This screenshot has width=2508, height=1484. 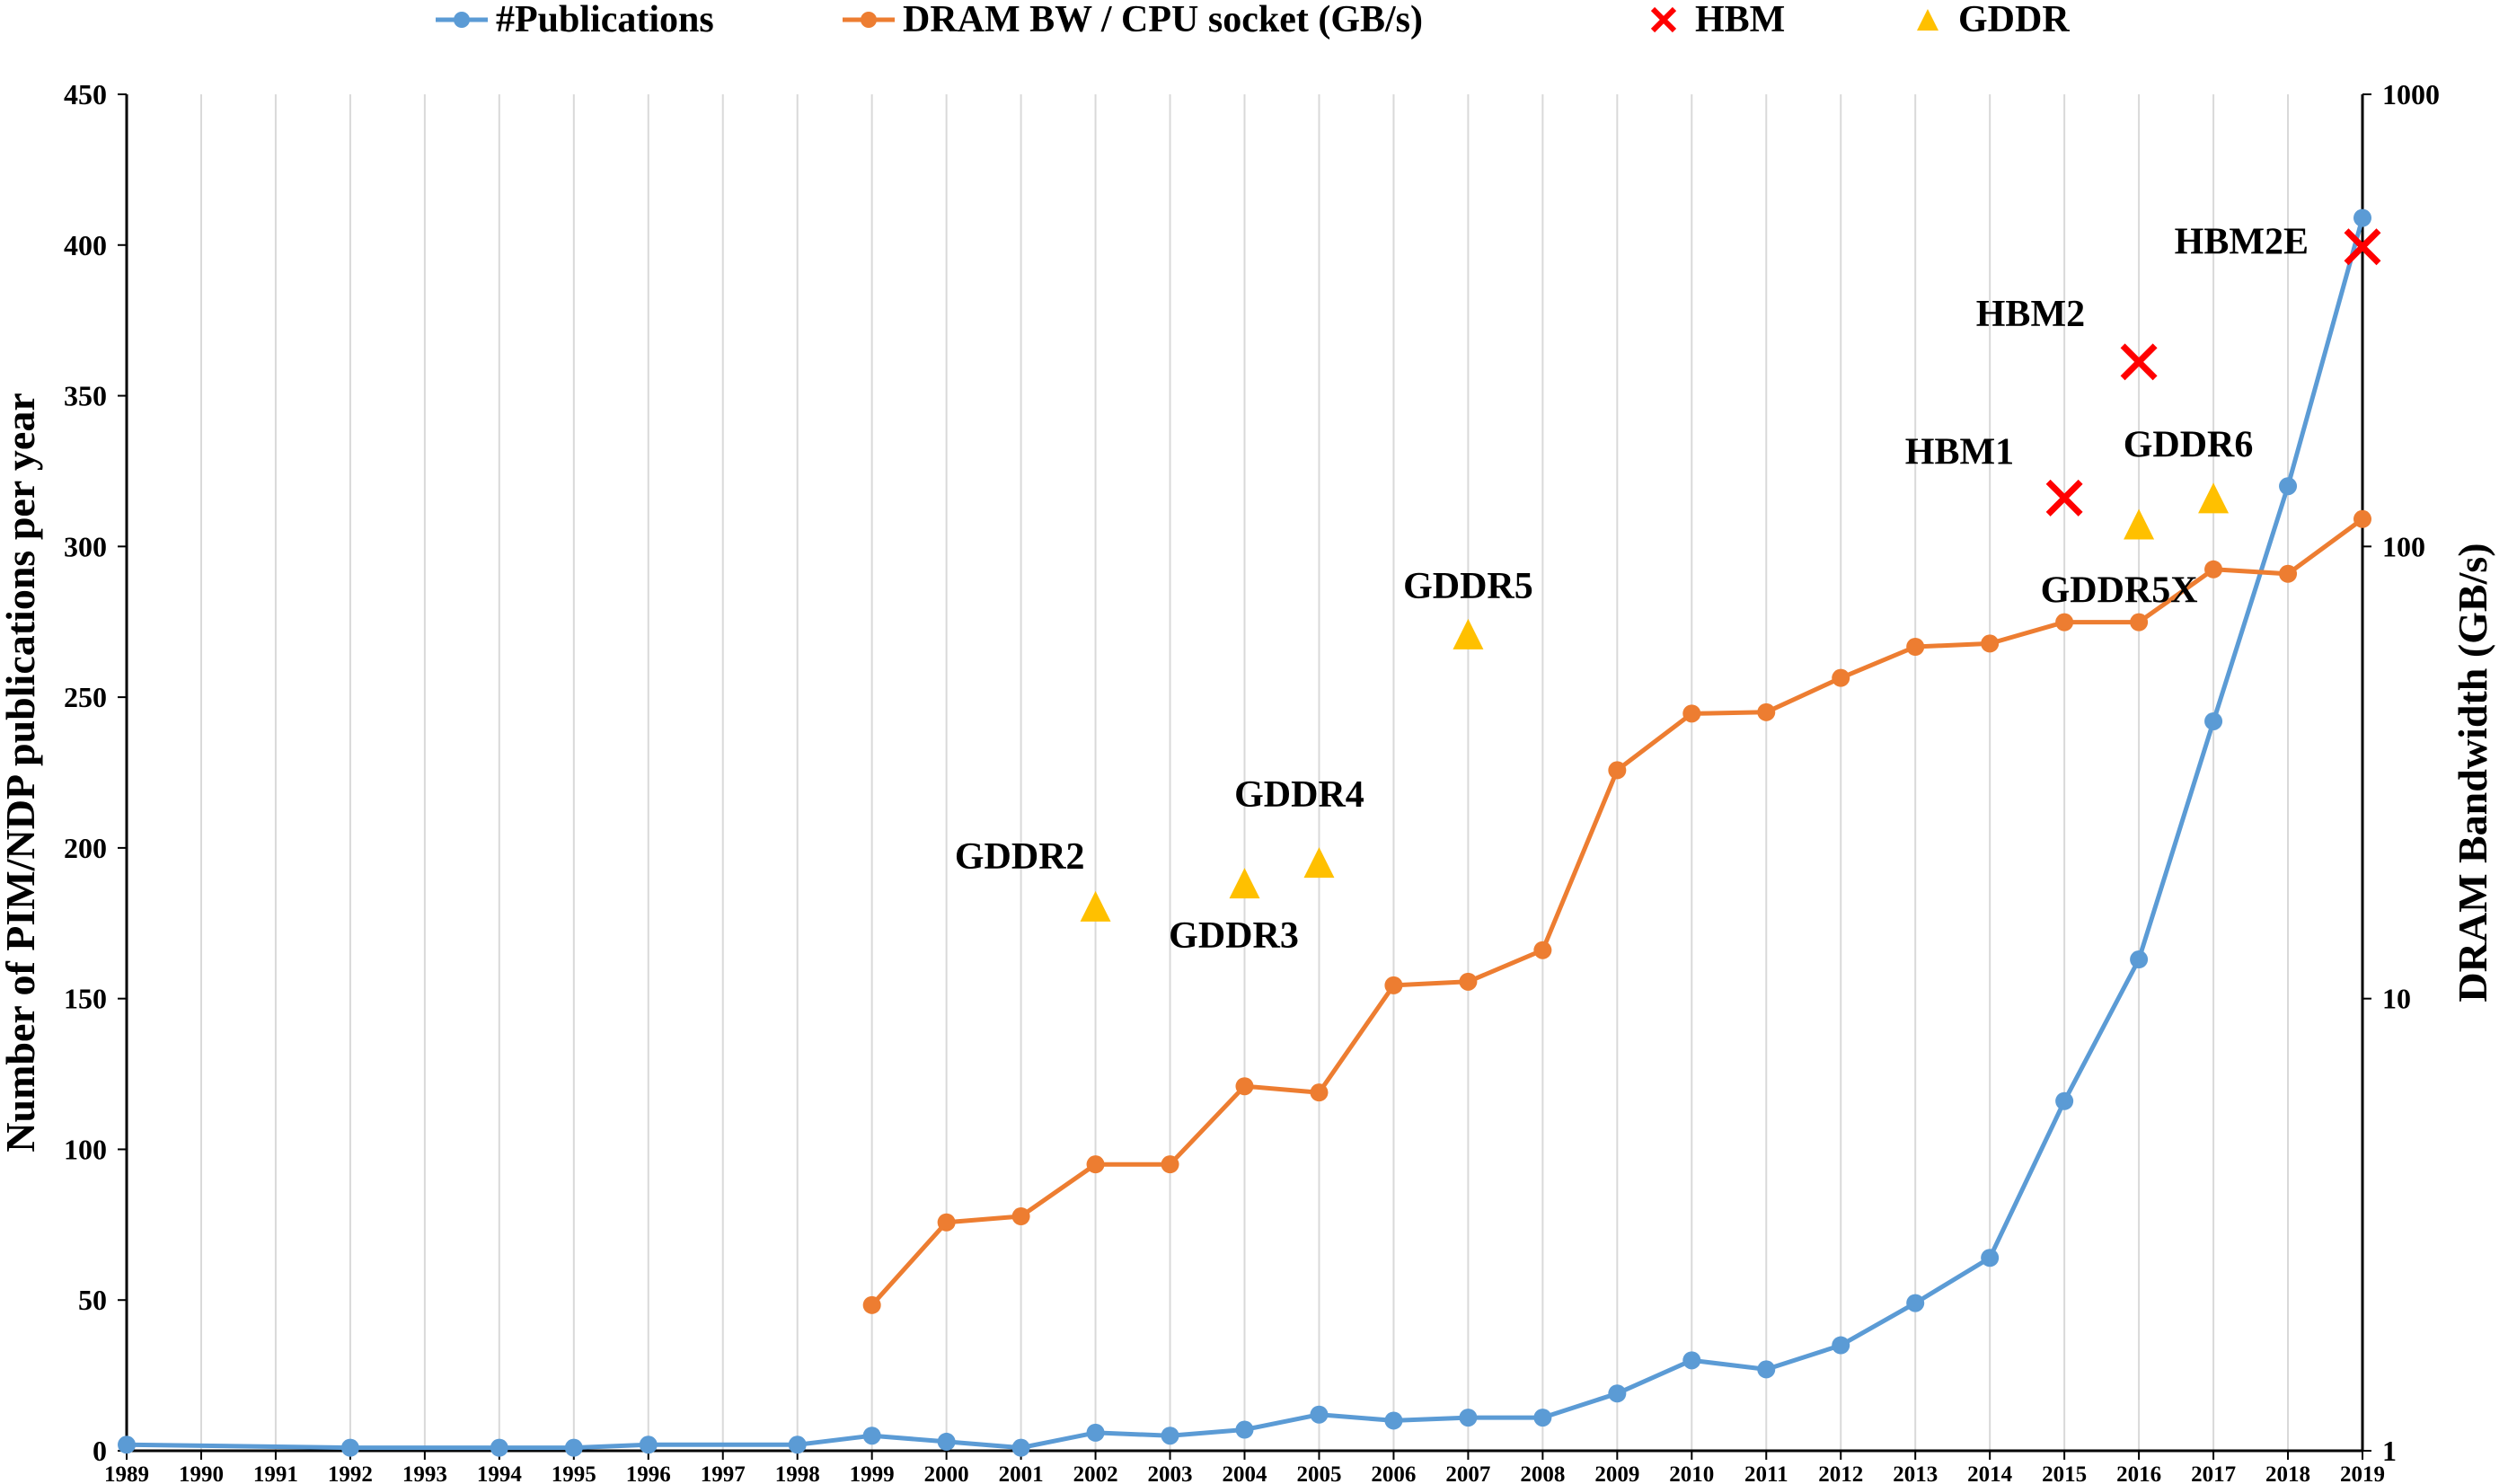 What do you see at coordinates (1990, 1473) in the screenshot?
I see `x-tick-label: 2014` at bounding box center [1990, 1473].